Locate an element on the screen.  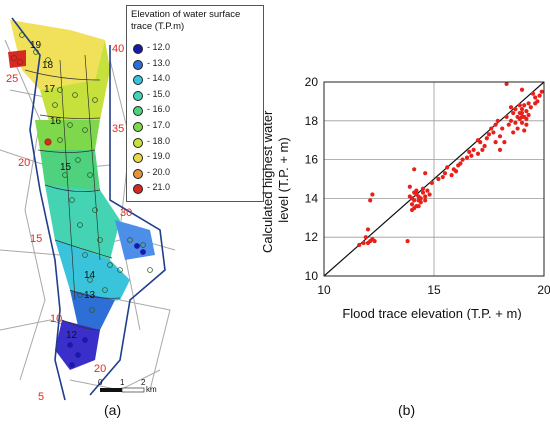
scale-tick-2: 2 is located at coordinates (143, 382).